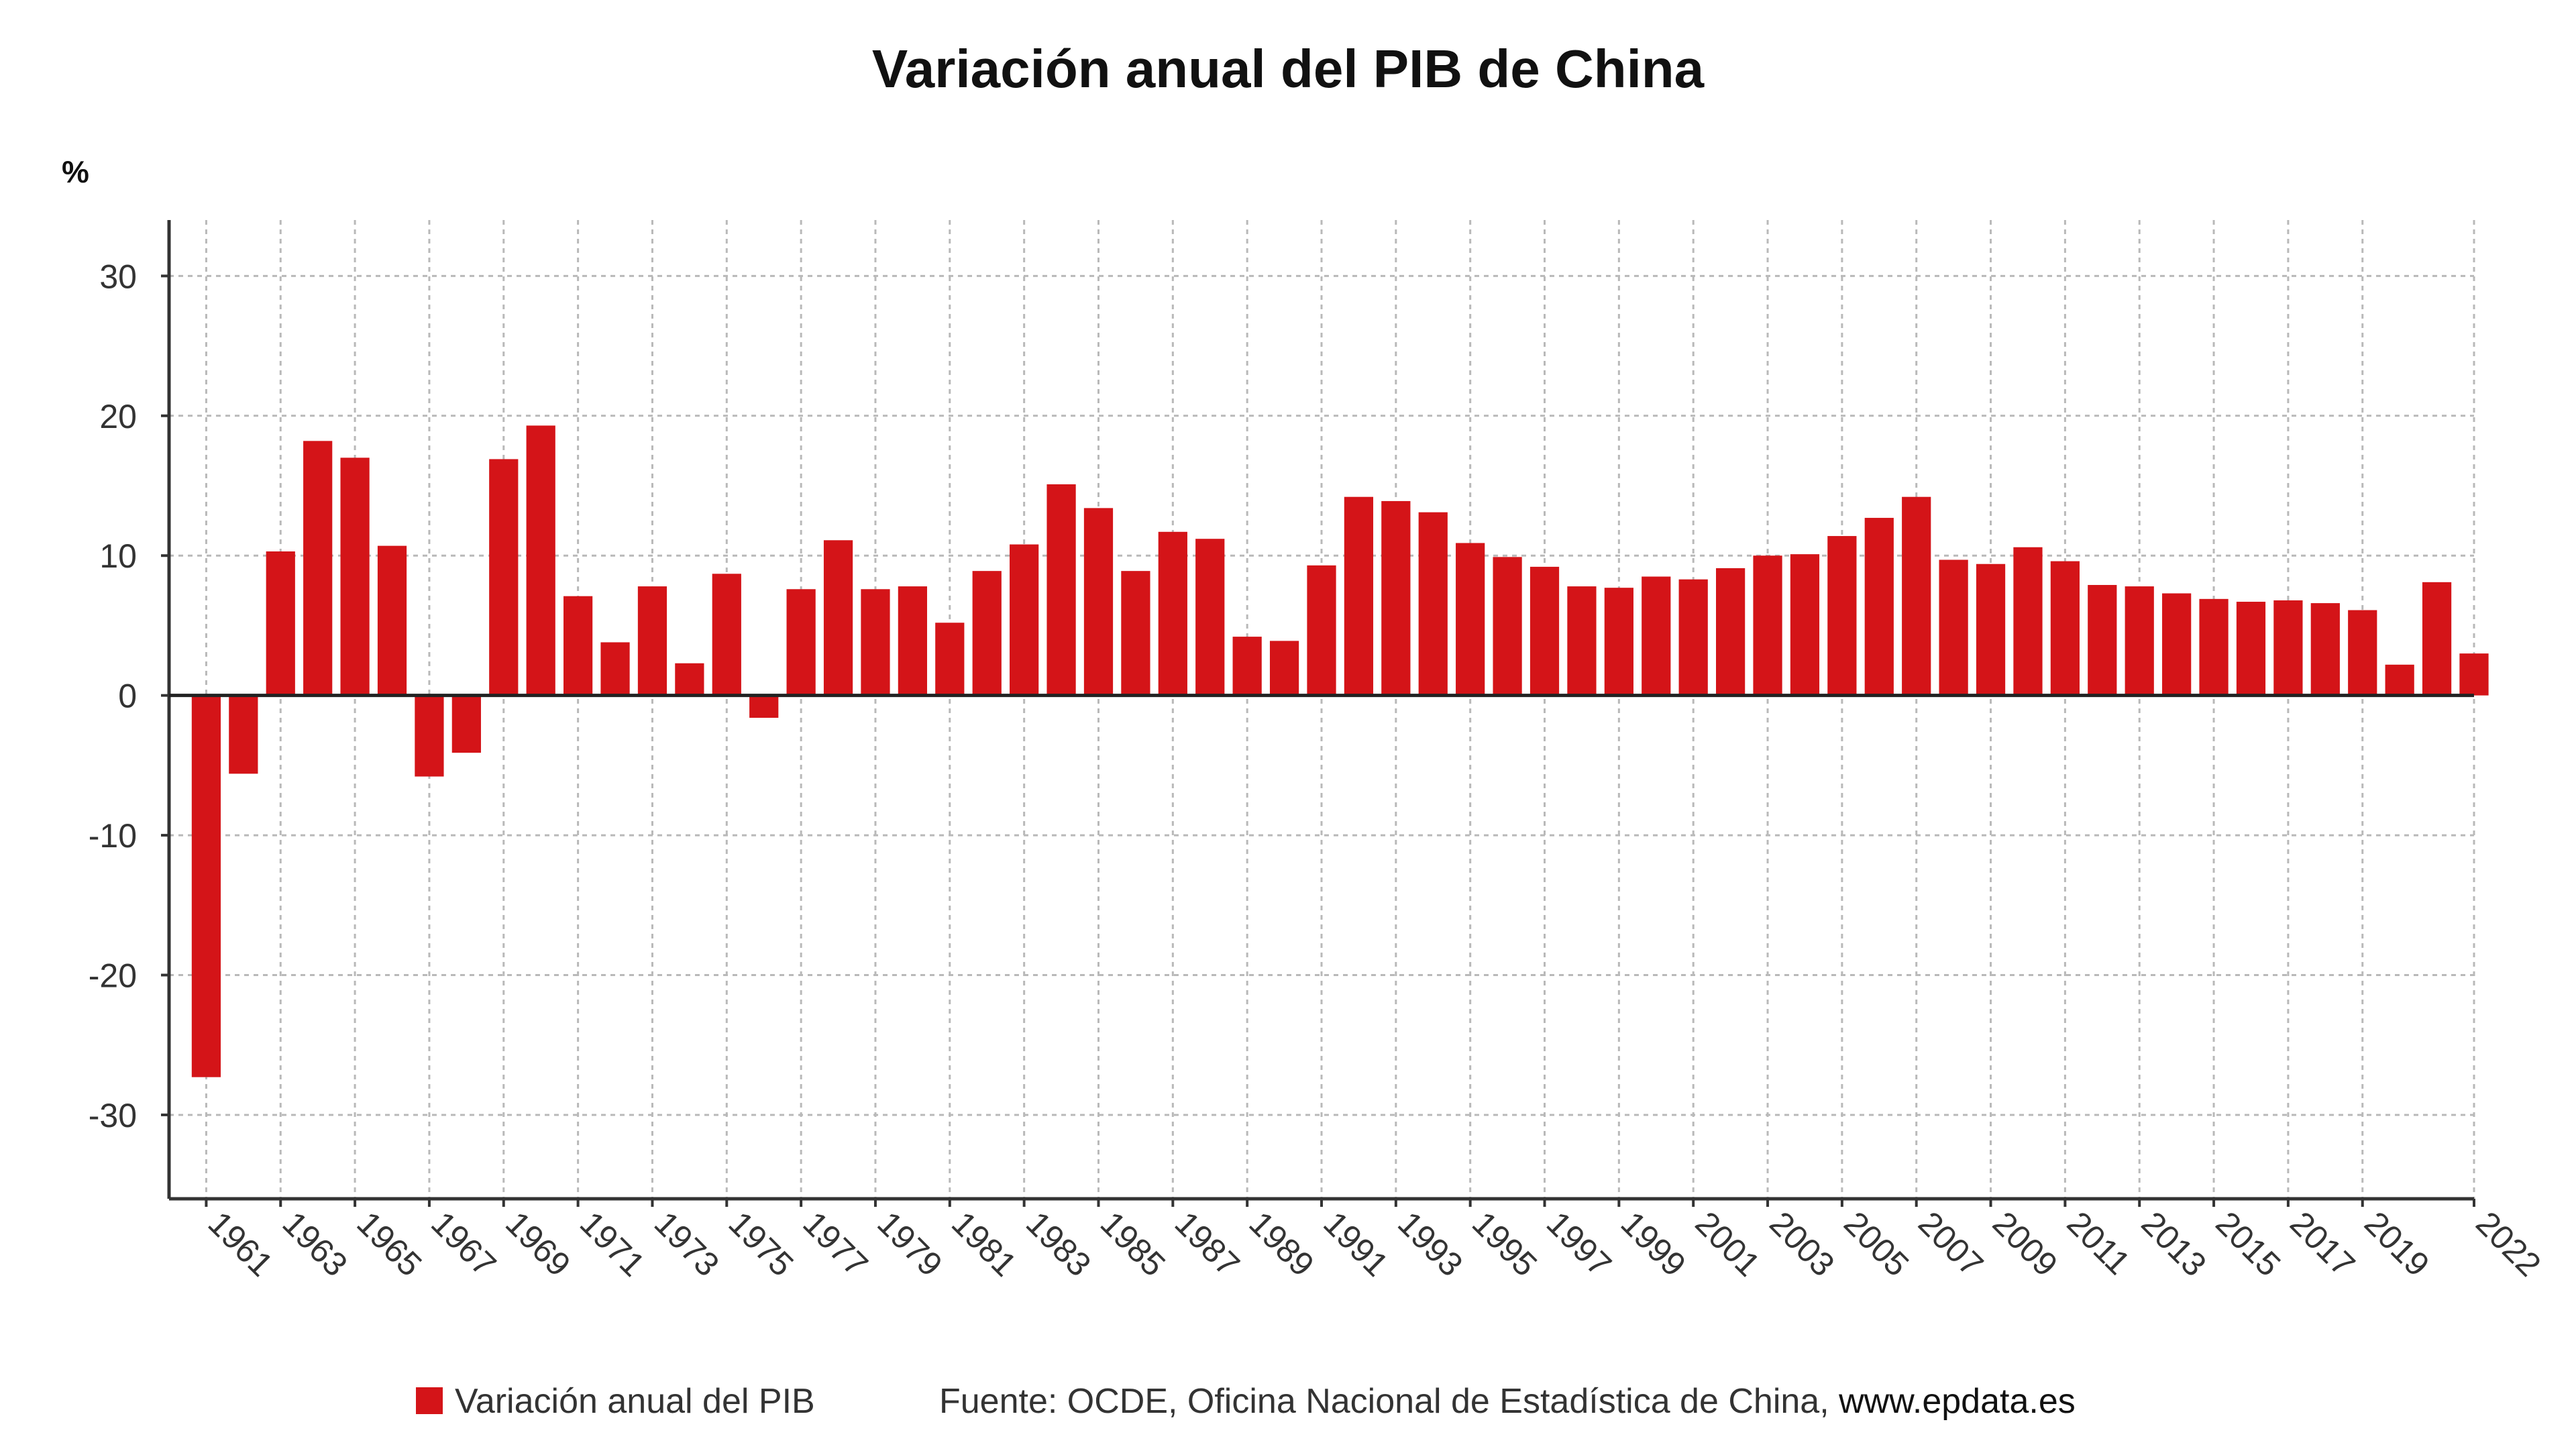 The height and width of the screenshot is (1449, 2576). Describe the element at coordinates (913, 641) in the screenshot. I see `bar-1980` at that location.